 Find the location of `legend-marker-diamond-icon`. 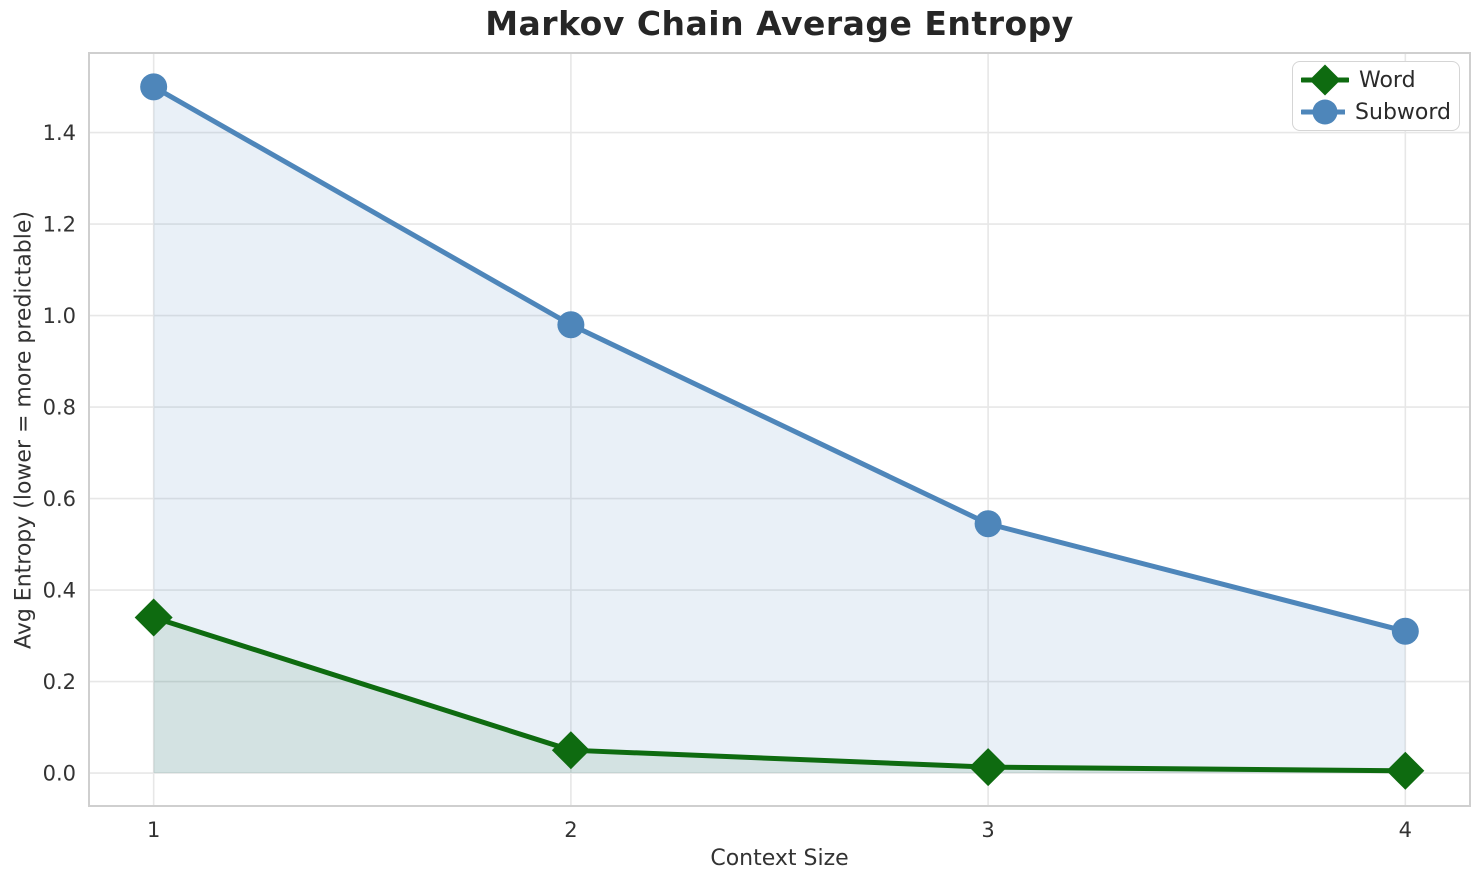

legend-marker-diamond-icon is located at coordinates (1325, 80).